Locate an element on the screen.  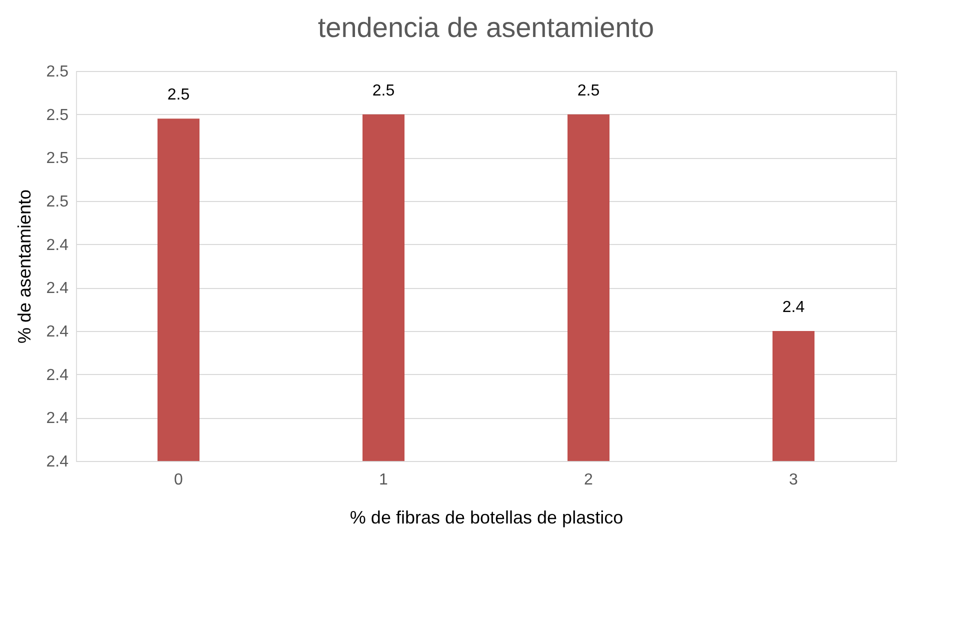
x-tick-label: 0 is located at coordinates (179, 480).